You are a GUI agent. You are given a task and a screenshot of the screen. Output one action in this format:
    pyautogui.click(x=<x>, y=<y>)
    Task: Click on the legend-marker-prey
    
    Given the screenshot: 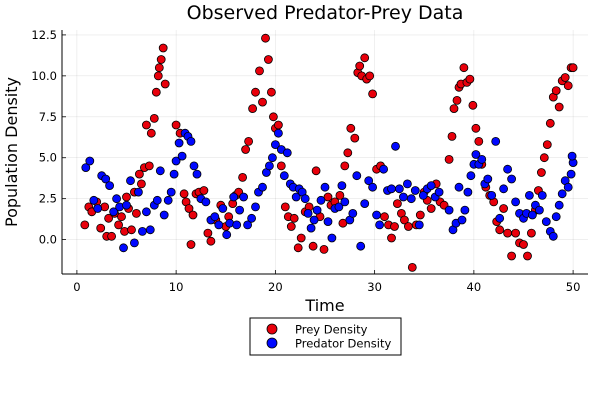 What is the action you would take?
    pyautogui.click(x=272, y=329)
    